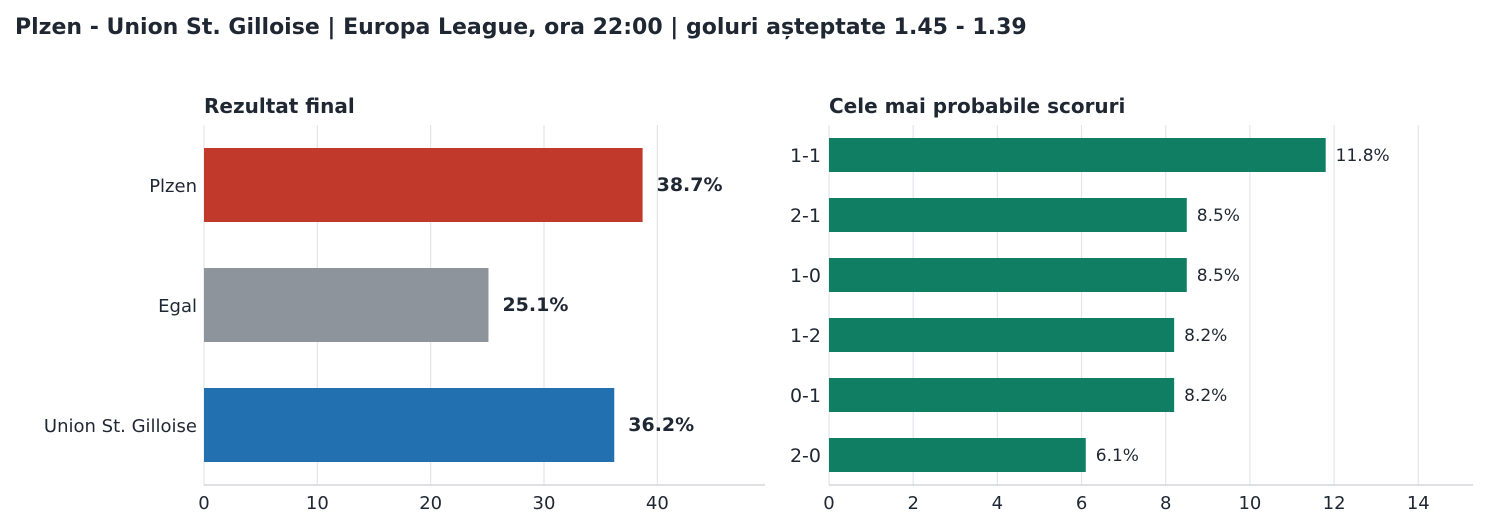 The height and width of the screenshot is (527, 1489). I want to click on y-tick-label: Egal, so click(177, 306).